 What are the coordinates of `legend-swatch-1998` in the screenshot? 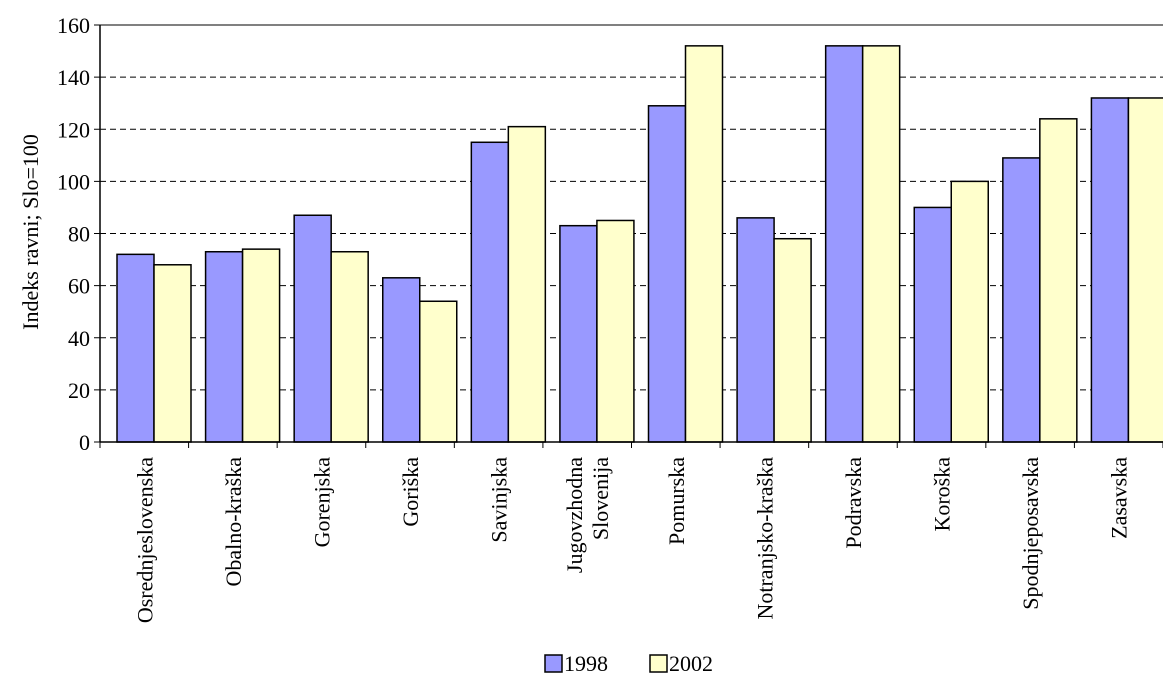 It's located at (553, 663).